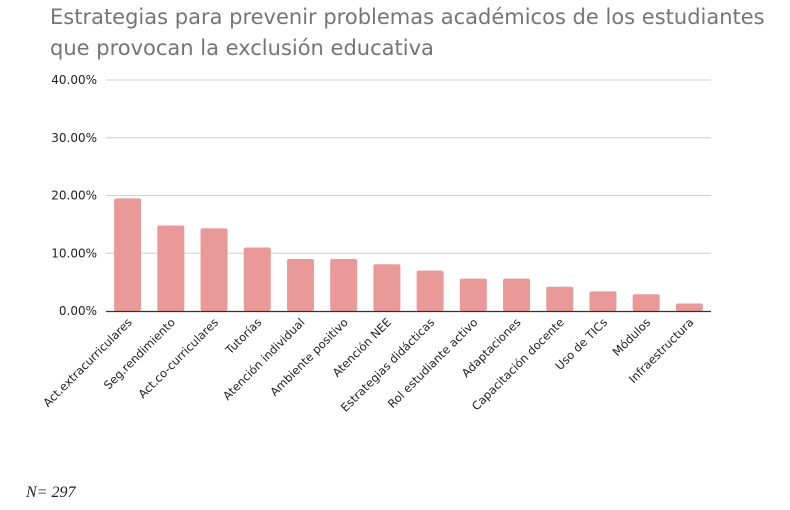  I want to click on category-label: Módulos, so click(632, 337).